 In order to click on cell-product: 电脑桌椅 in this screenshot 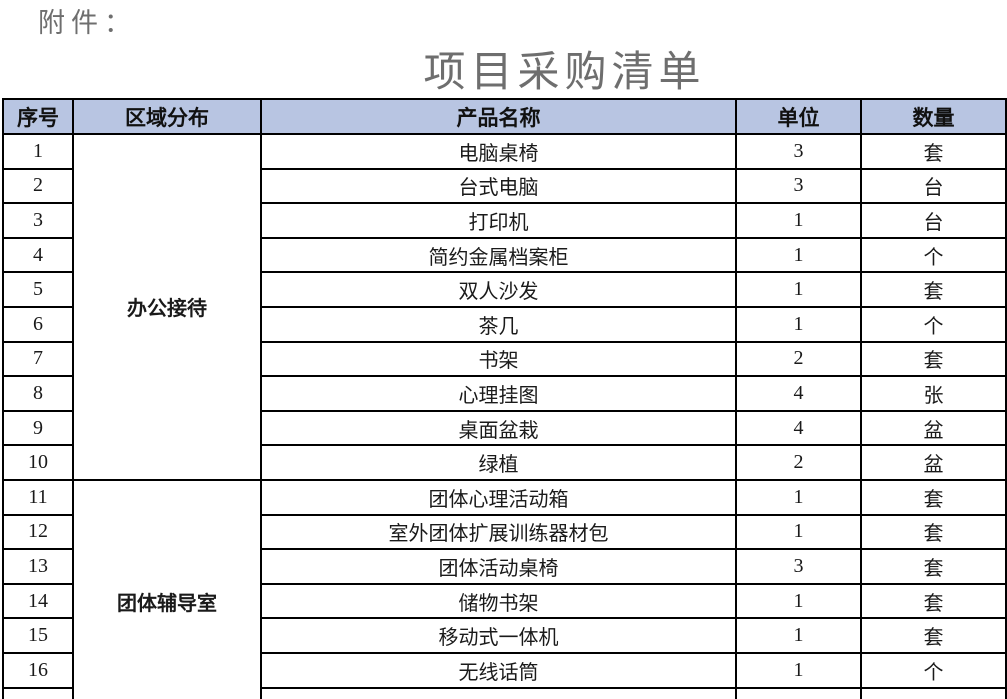, I will do `click(498, 151)`.